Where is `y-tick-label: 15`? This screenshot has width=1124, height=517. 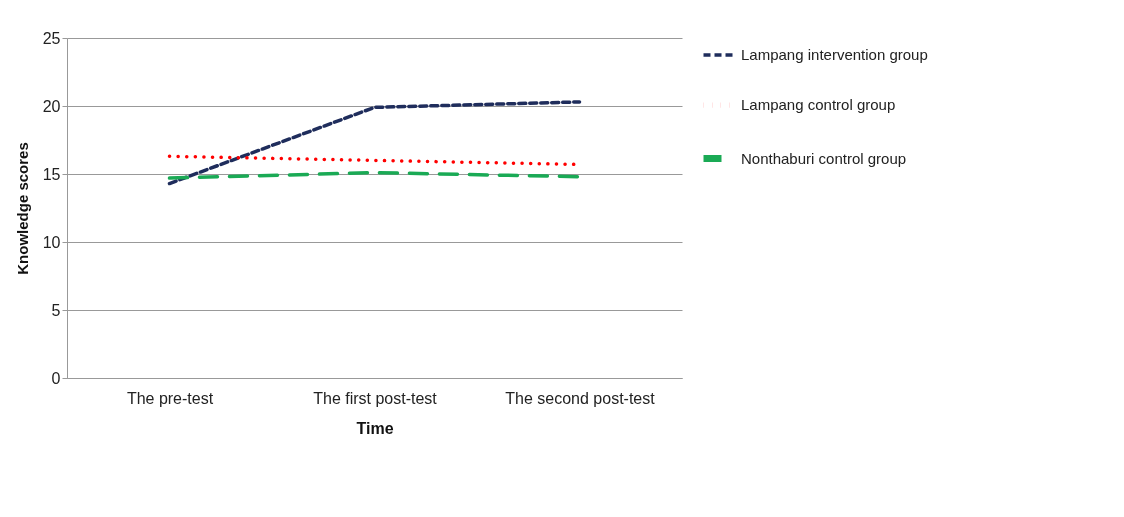 y-tick-label: 15 is located at coordinates (51, 174).